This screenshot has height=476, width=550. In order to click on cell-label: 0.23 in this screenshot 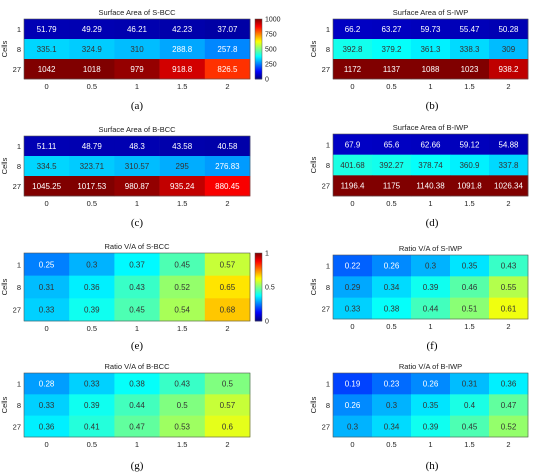, I will do `click(392, 384)`.